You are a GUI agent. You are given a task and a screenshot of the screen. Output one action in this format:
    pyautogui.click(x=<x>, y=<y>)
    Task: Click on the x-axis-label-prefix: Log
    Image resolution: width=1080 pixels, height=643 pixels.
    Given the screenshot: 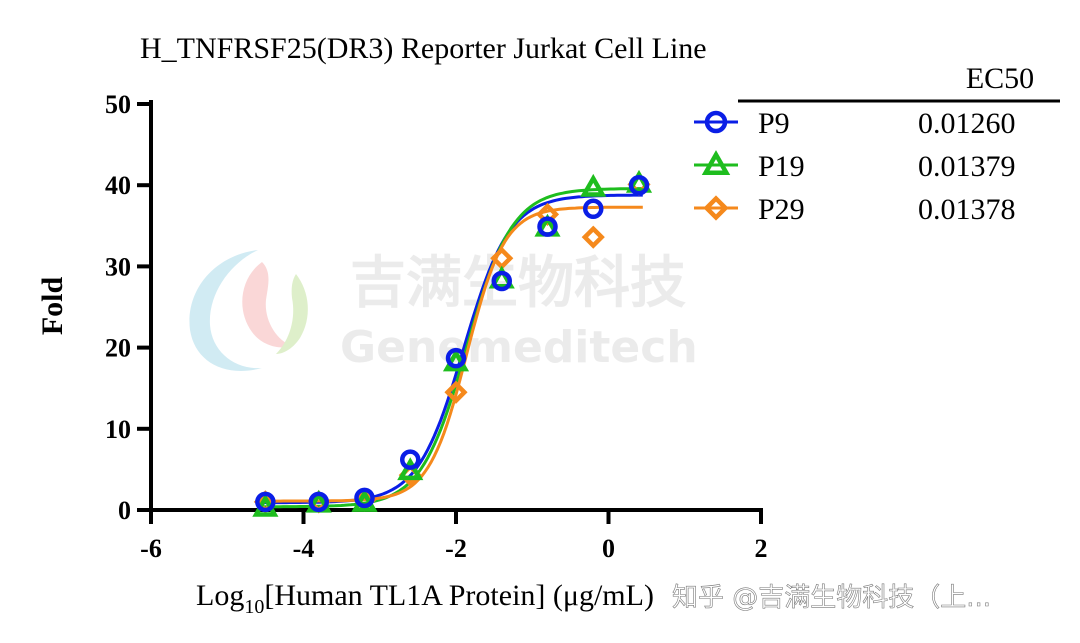 What is the action you would take?
    pyautogui.click(x=220, y=595)
    